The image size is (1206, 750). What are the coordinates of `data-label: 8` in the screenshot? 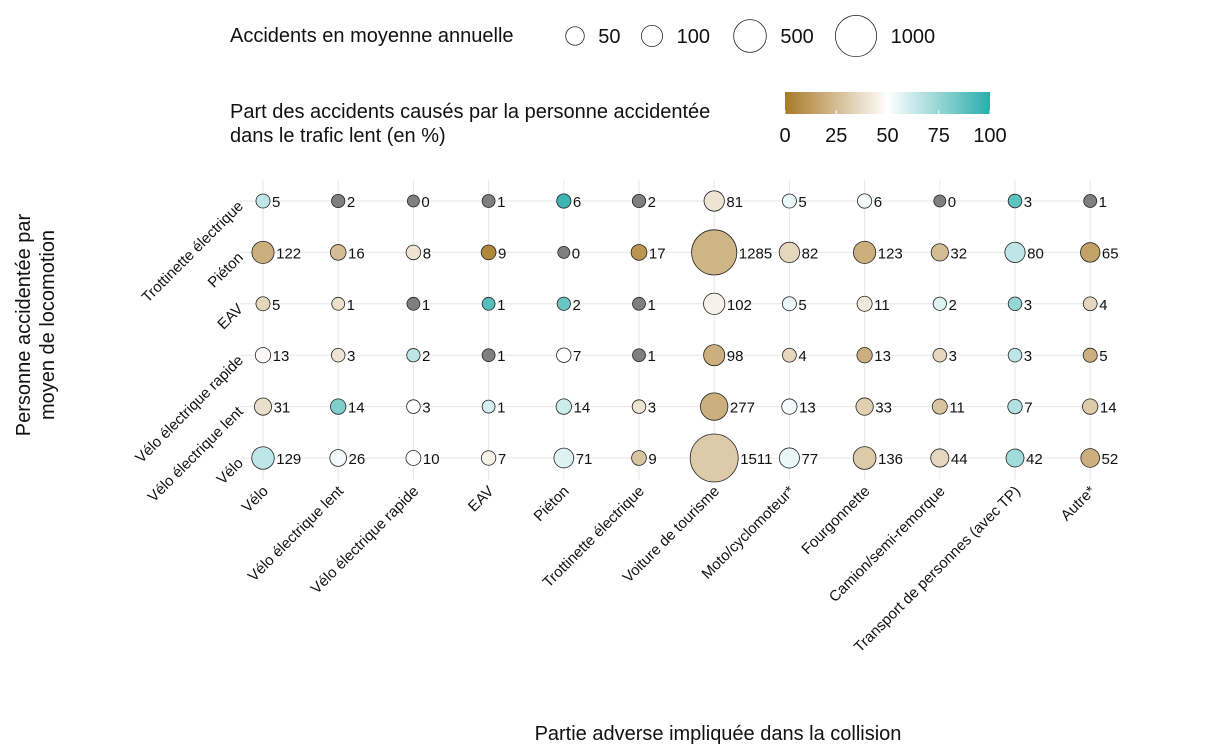 It's located at (427, 253).